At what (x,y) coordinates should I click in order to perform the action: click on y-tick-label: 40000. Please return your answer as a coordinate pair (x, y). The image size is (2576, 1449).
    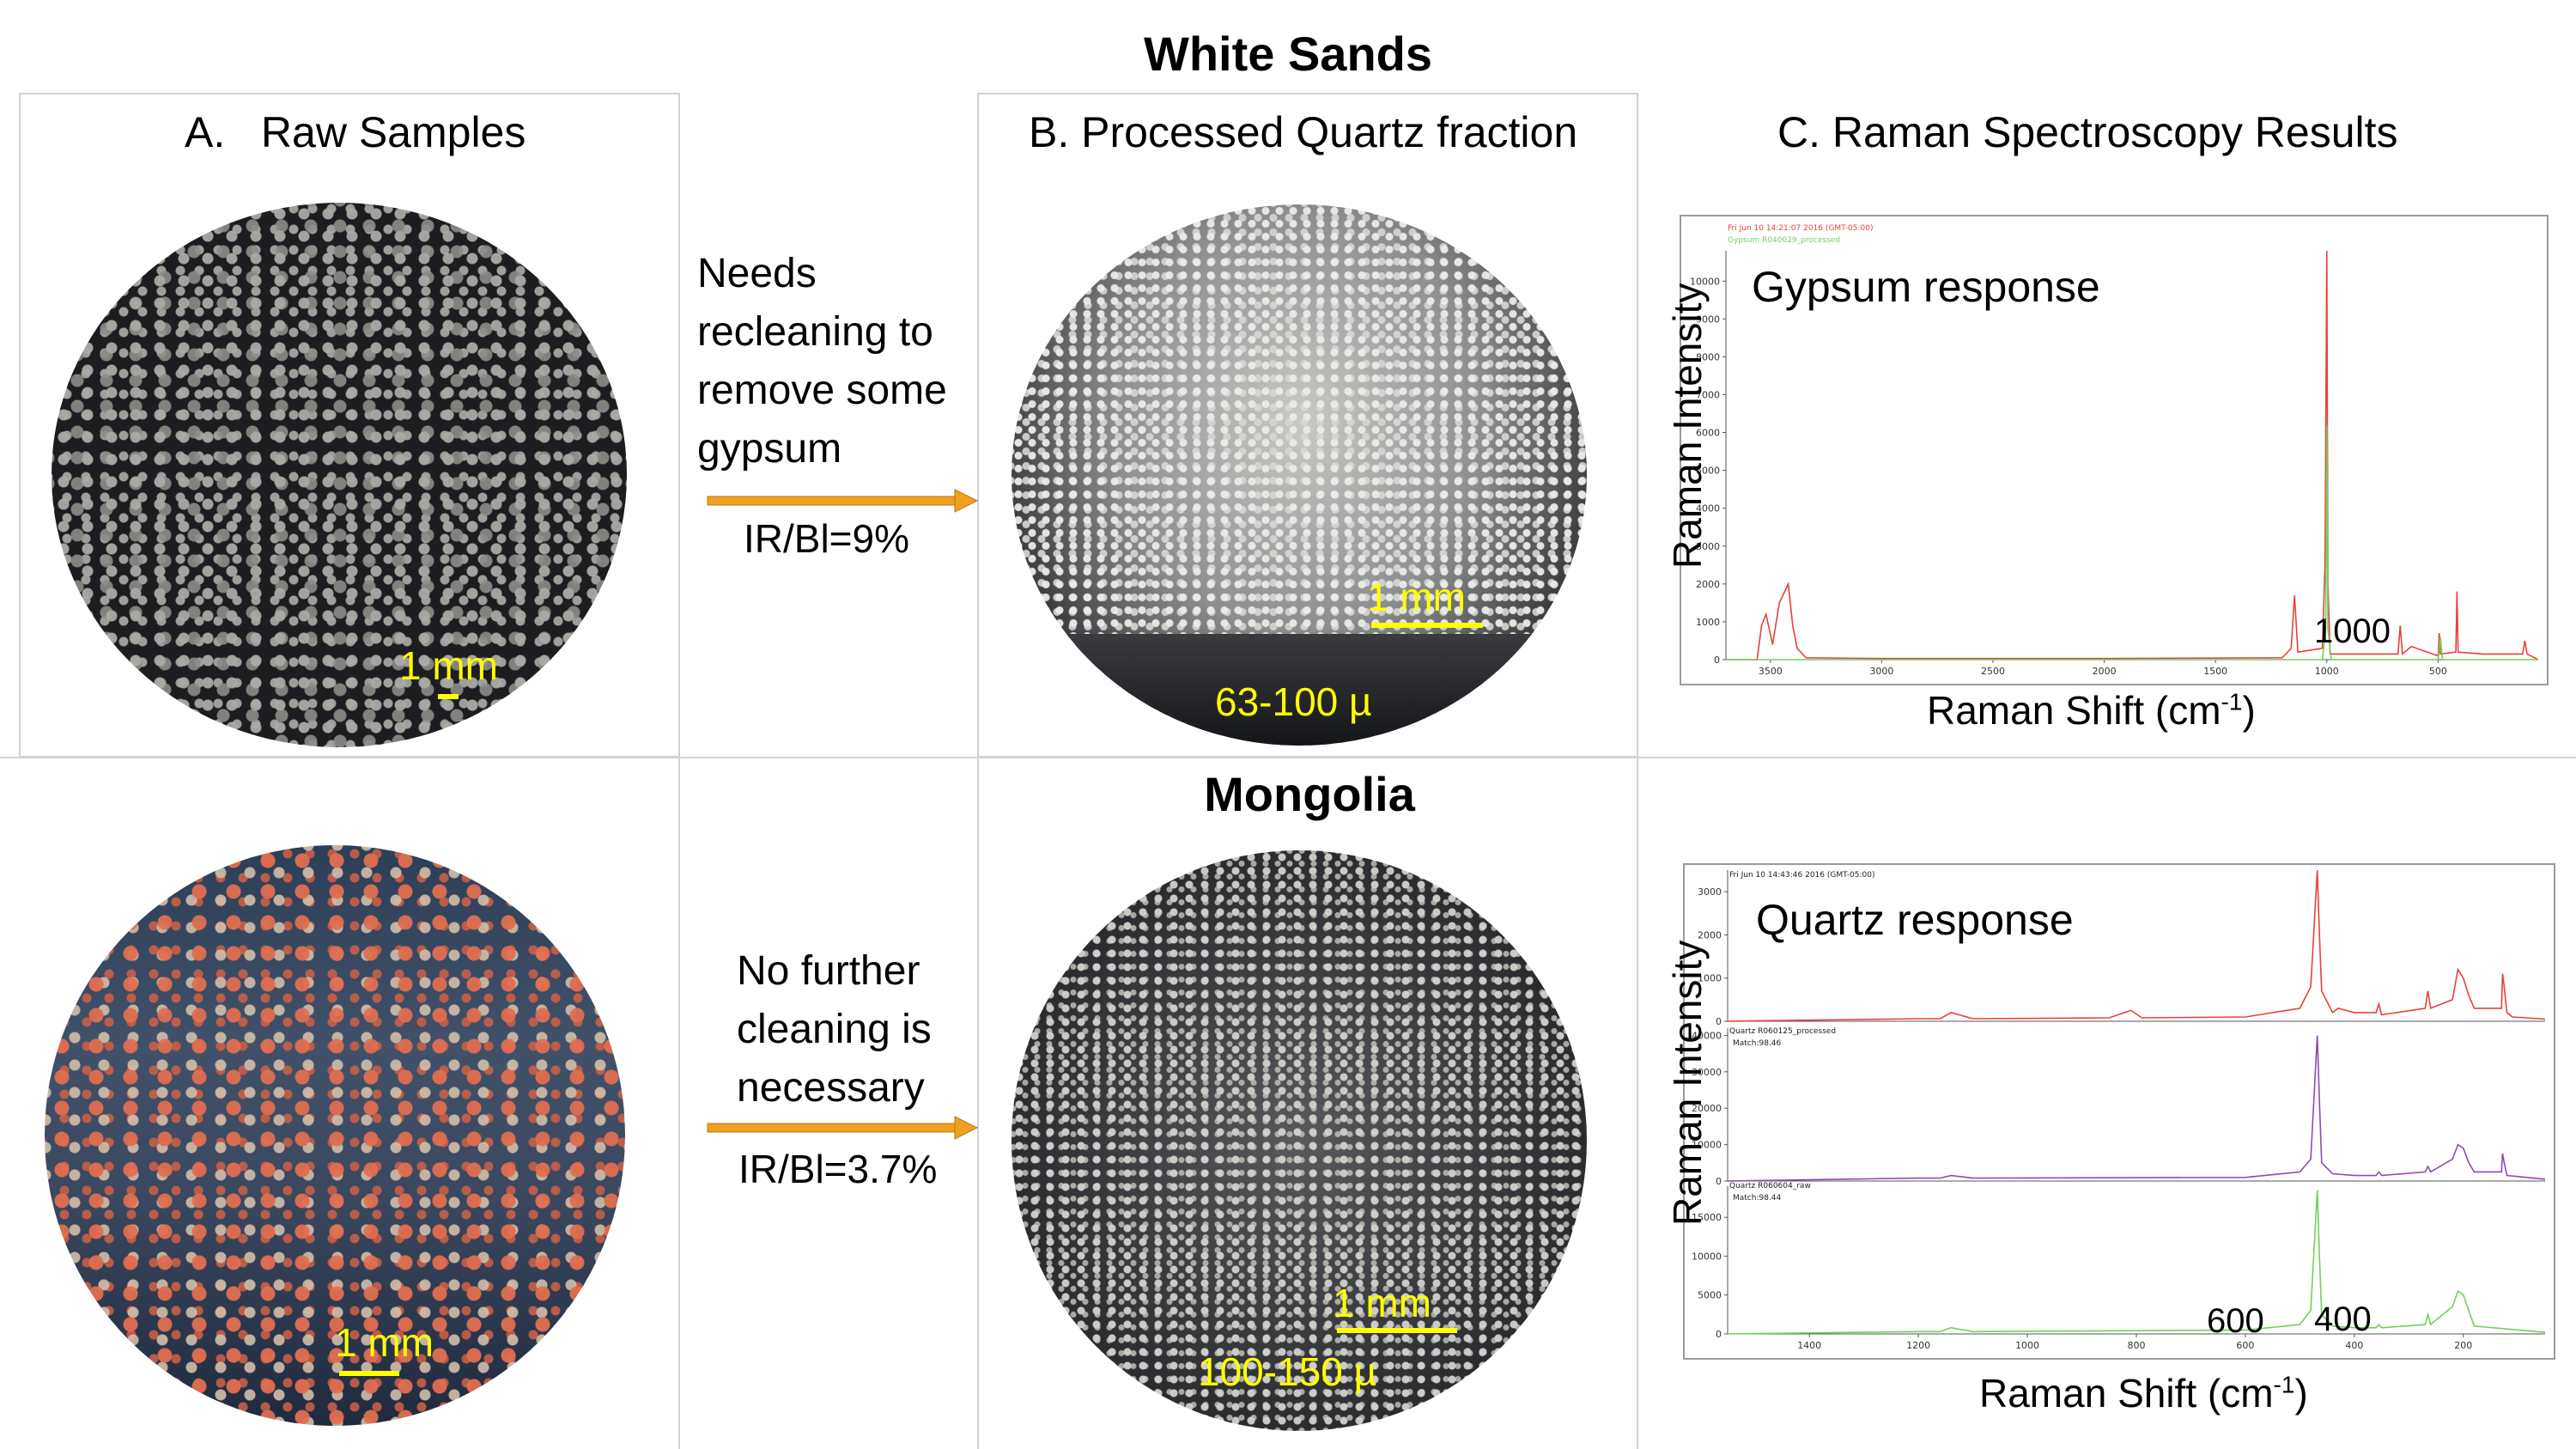
    Looking at the image, I should click on (1707, 1035).